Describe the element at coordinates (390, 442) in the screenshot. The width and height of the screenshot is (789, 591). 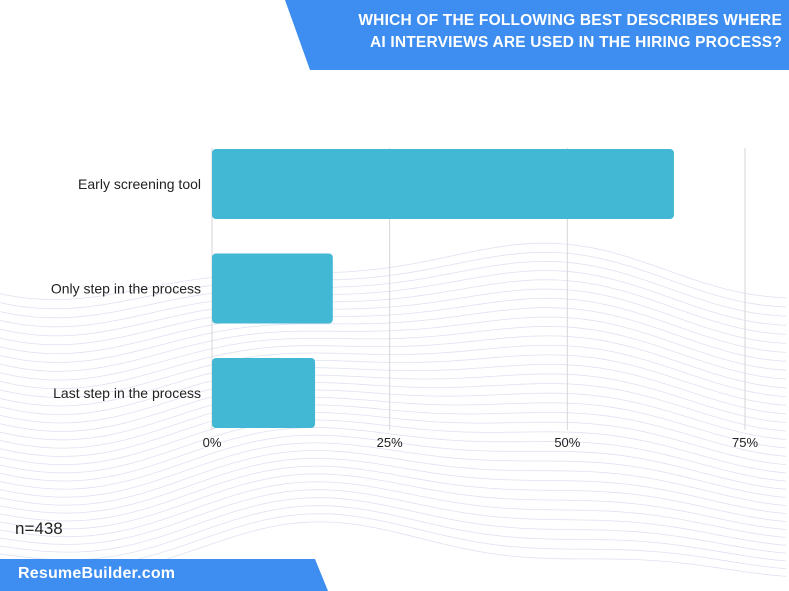
I see `x-tick-label: 25%` at that location.